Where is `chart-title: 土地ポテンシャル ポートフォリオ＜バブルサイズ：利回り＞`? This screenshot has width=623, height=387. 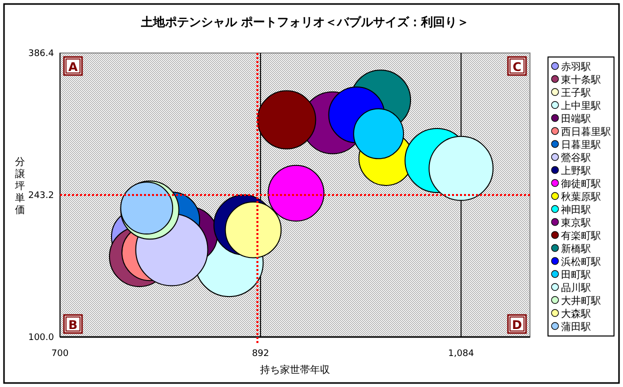 chart-title: 土地ポテンシャル ポートフォリオ＜バブルサイズ：利回り＞ is located at coordinates (305, 22).